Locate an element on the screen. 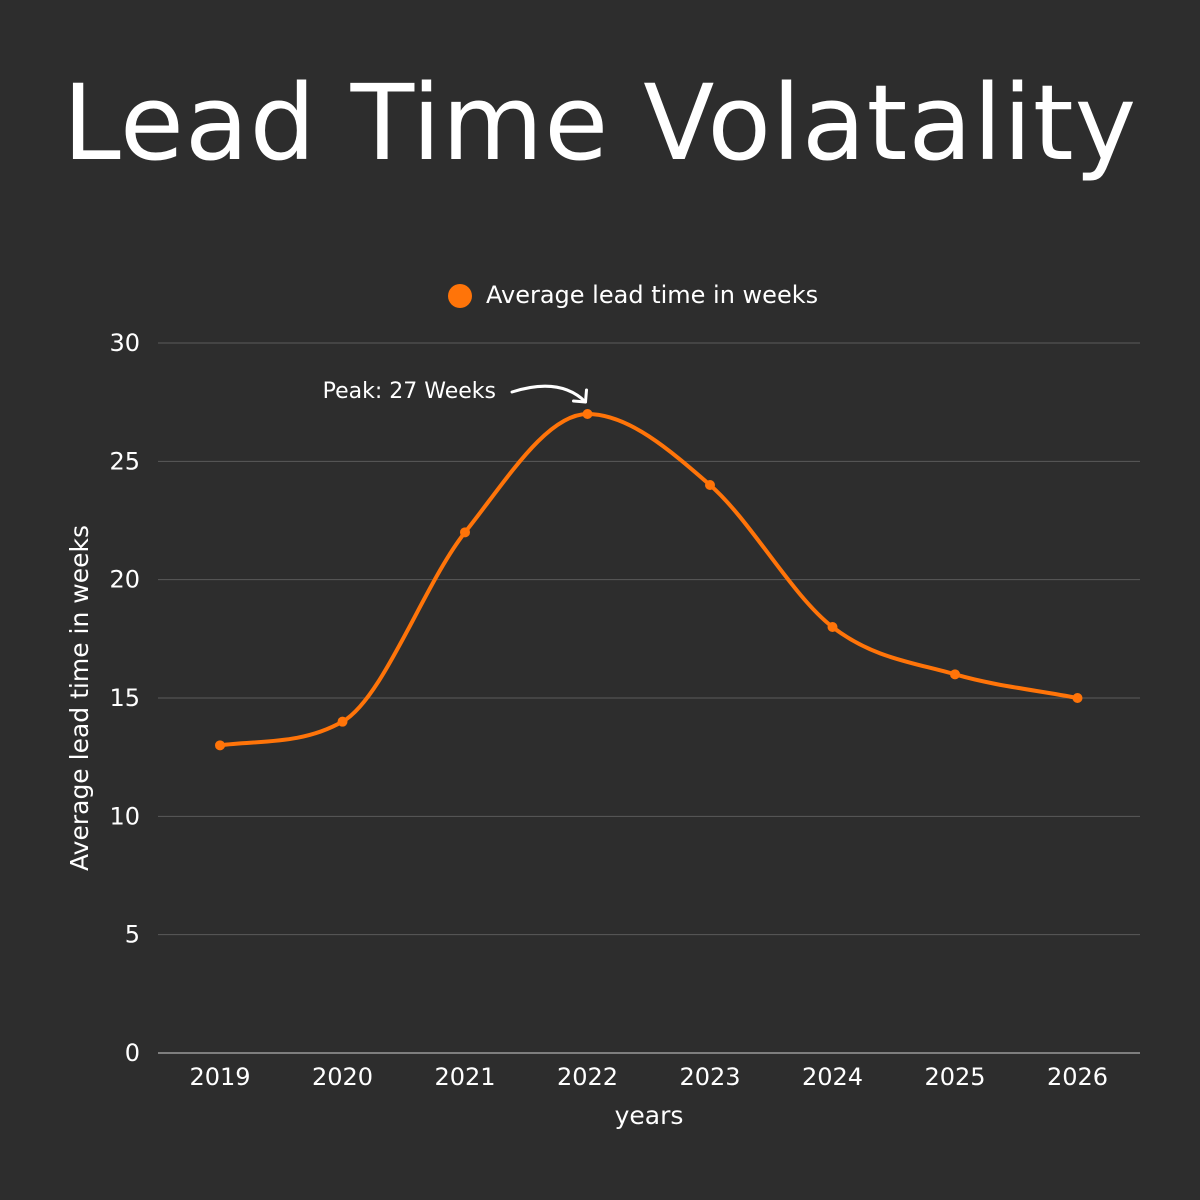 The image size is (1200, 1200). x-tick-label: 2022 is located at coordinates (587, 1077).